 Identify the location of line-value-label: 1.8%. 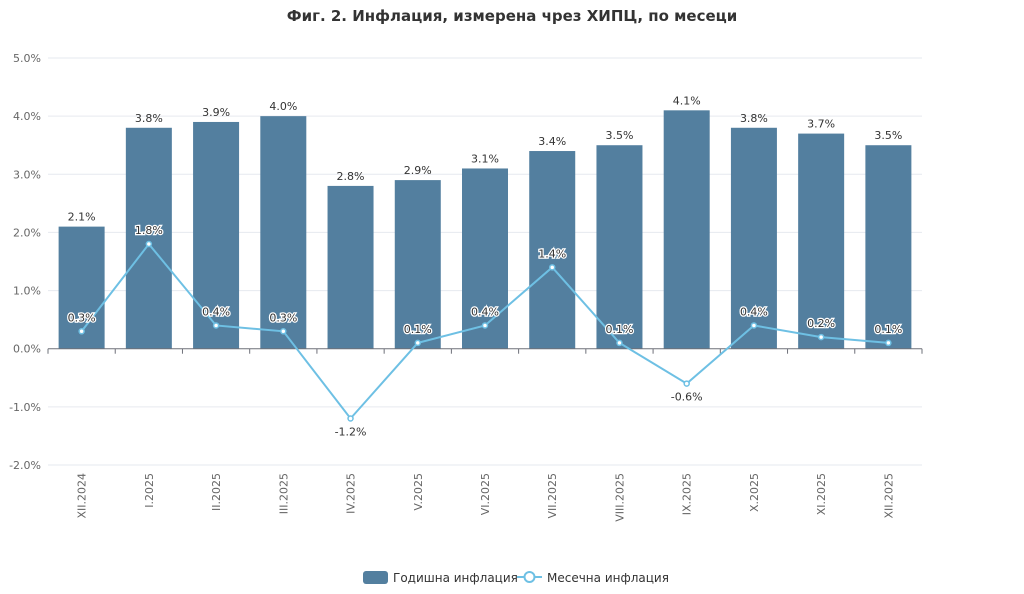
(149, 230).